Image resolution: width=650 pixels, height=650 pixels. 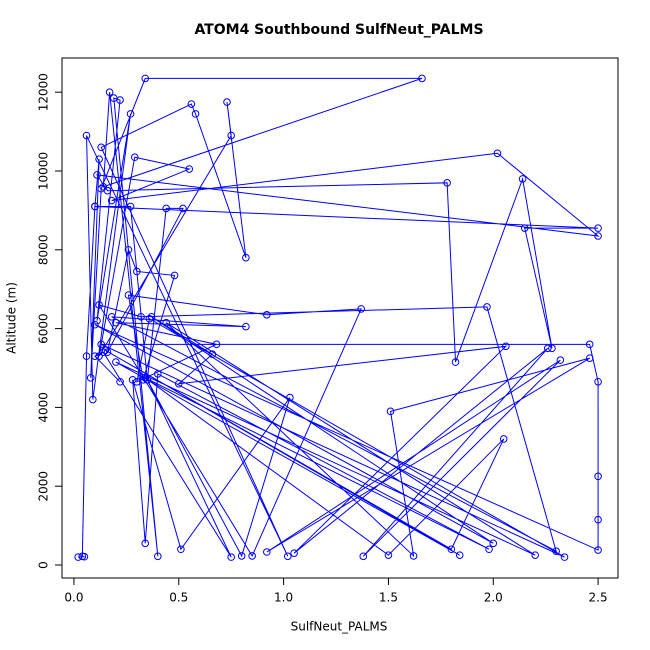 I want to click on x-tick-label: 1.0, so click(x=283, y=598).